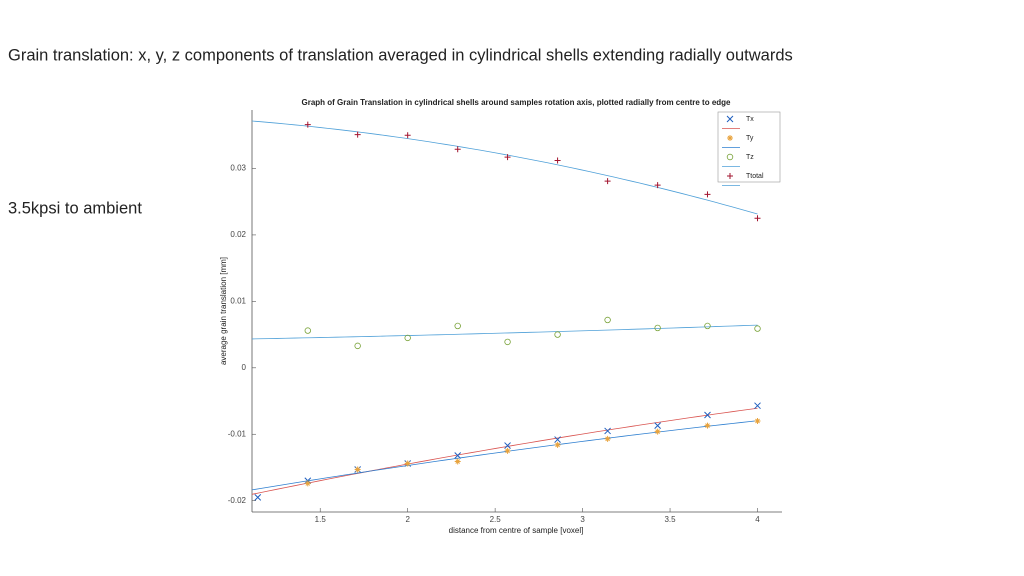  What do you see at coordinates (238, 168) in the screenshot?
I see `y-tick-label: 0.03` at bounding box center [238, 168].